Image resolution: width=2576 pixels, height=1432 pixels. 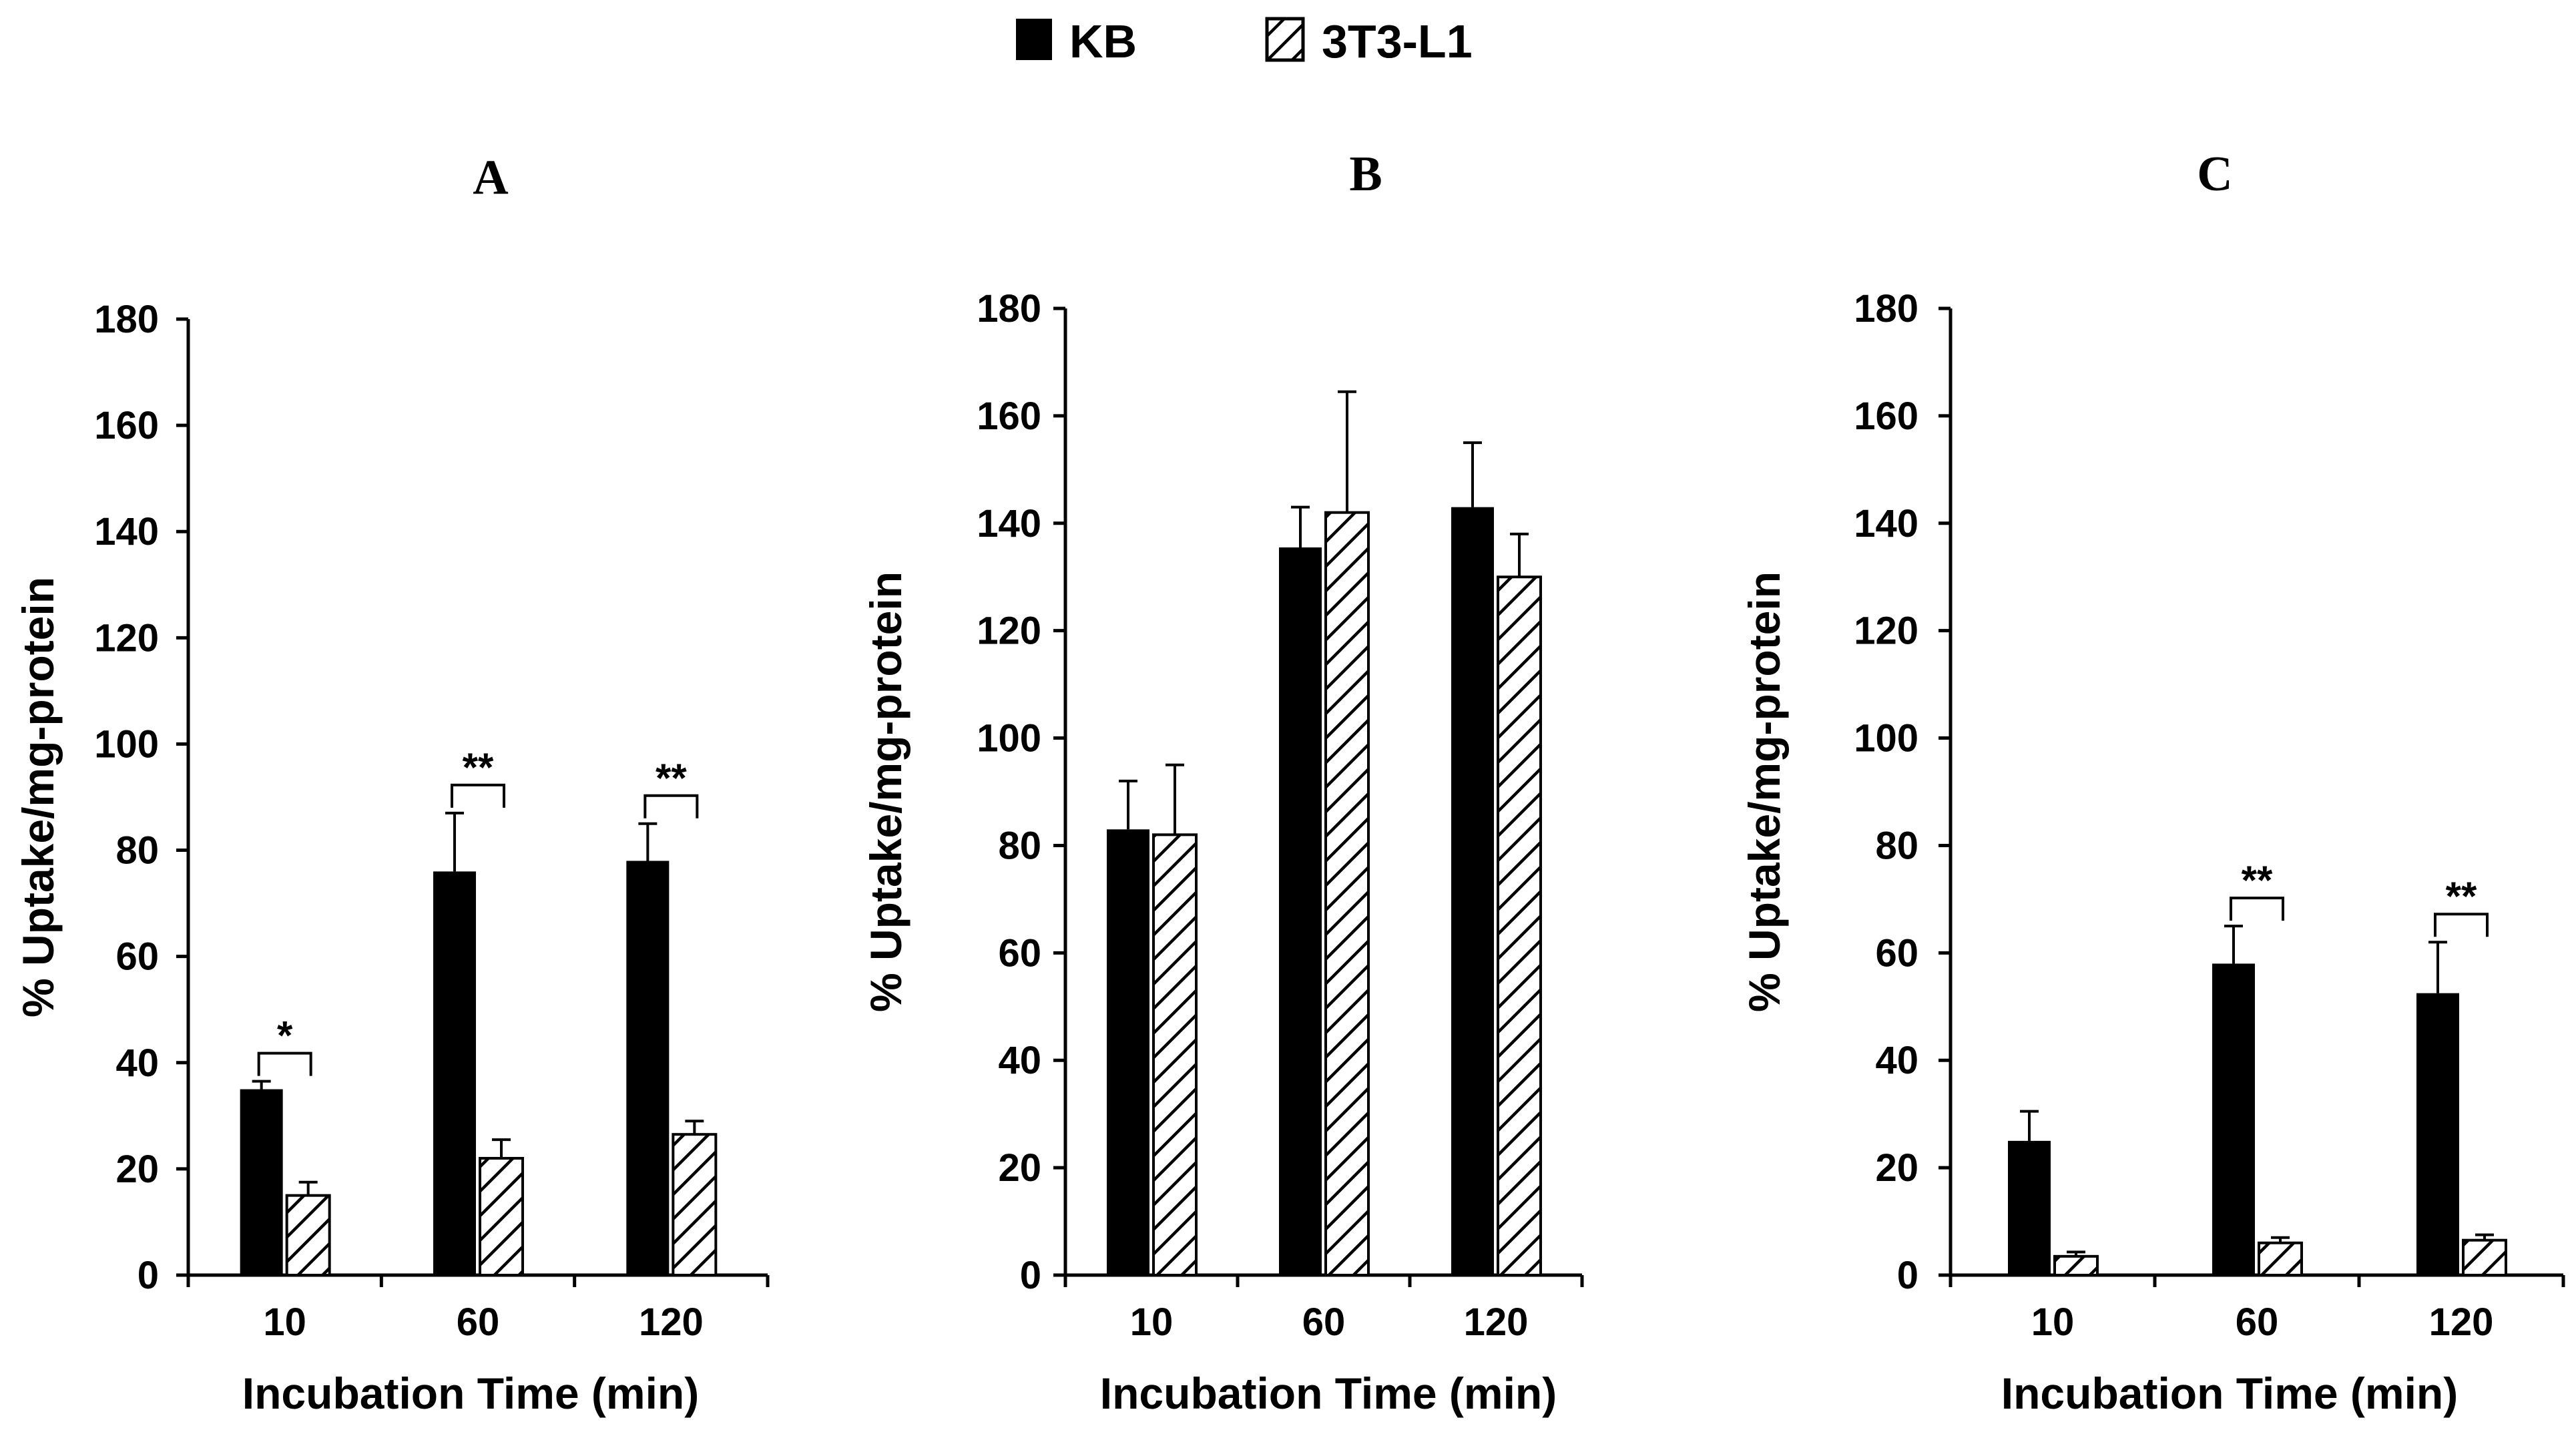 What do you see at coordinates (490, 177) in the screenshot?
I see `panel-title-a: A` at bounding box center [490, 177].